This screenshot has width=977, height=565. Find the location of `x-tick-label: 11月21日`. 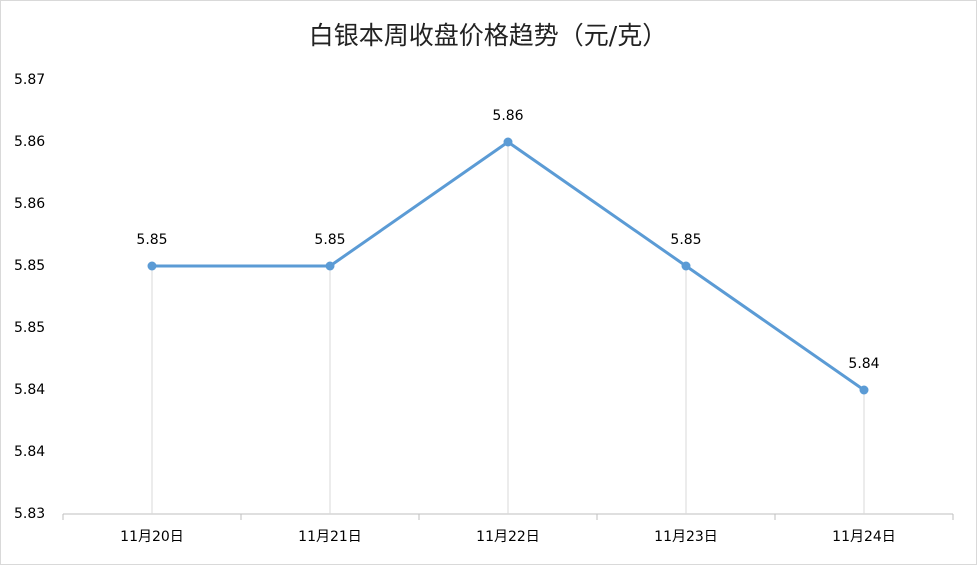

x-tick-label: 11月21日 is located at coordinates (330, 537).